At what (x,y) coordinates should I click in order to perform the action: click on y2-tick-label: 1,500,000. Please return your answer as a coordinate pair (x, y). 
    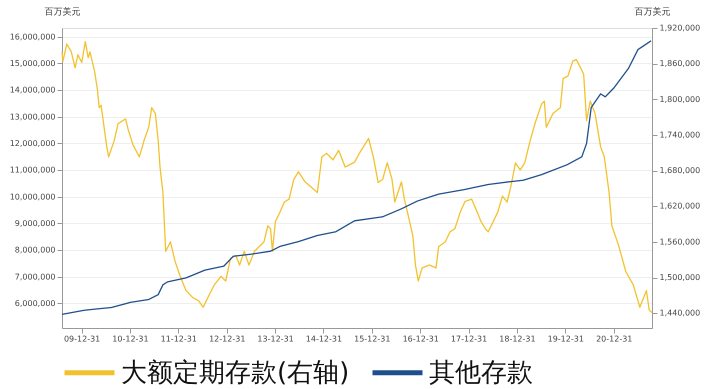
    Looking at the image, I should click on (680, 277).